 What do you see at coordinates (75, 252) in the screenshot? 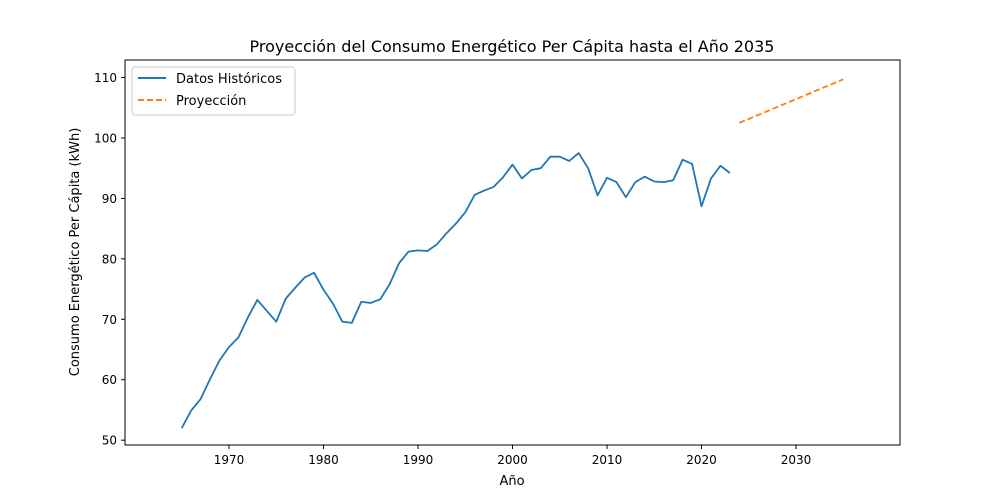
I see `y-axis-label: Consumo Energético Per Cápita (kWh)` at bounding box center [75, 252].